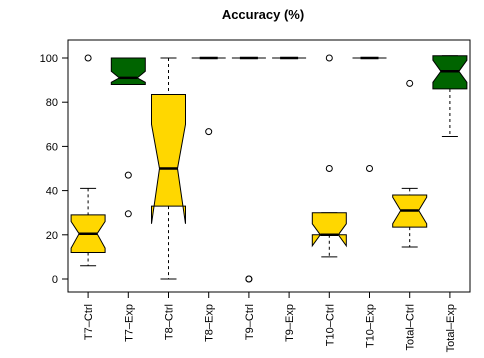  Describe the element at coordinates (263, 14) in the screenshot. I see `chart-title: Accuracy (%)` at that location.